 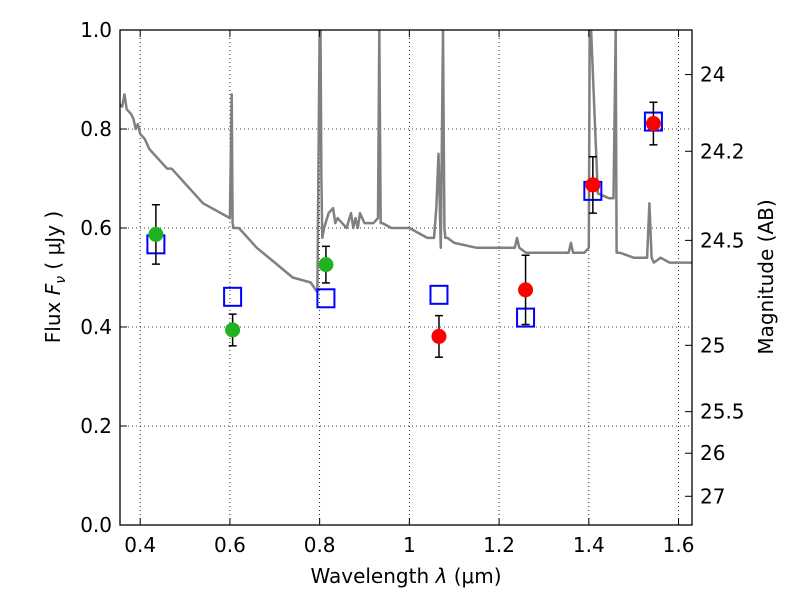 I want to click on y2-tick-label-26: 26, so click(x=712, y=453).